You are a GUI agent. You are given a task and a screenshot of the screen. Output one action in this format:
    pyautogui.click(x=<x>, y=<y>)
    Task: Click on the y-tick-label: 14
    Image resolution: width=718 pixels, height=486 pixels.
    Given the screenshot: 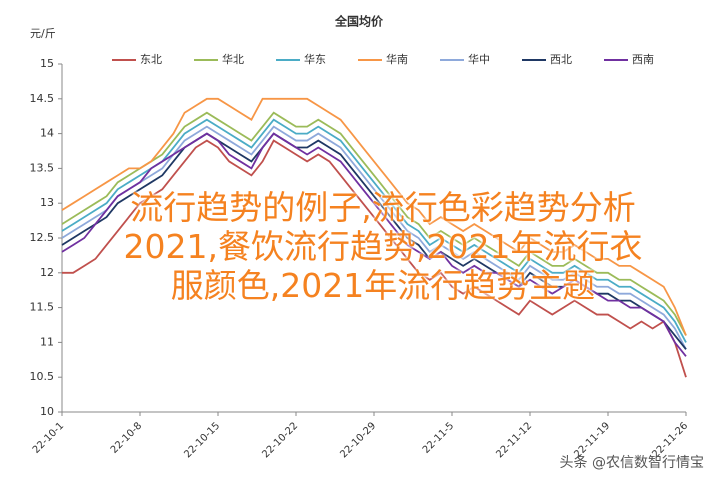 What is the action you would take?
    pyautogui.click(x=47, y=133)
    